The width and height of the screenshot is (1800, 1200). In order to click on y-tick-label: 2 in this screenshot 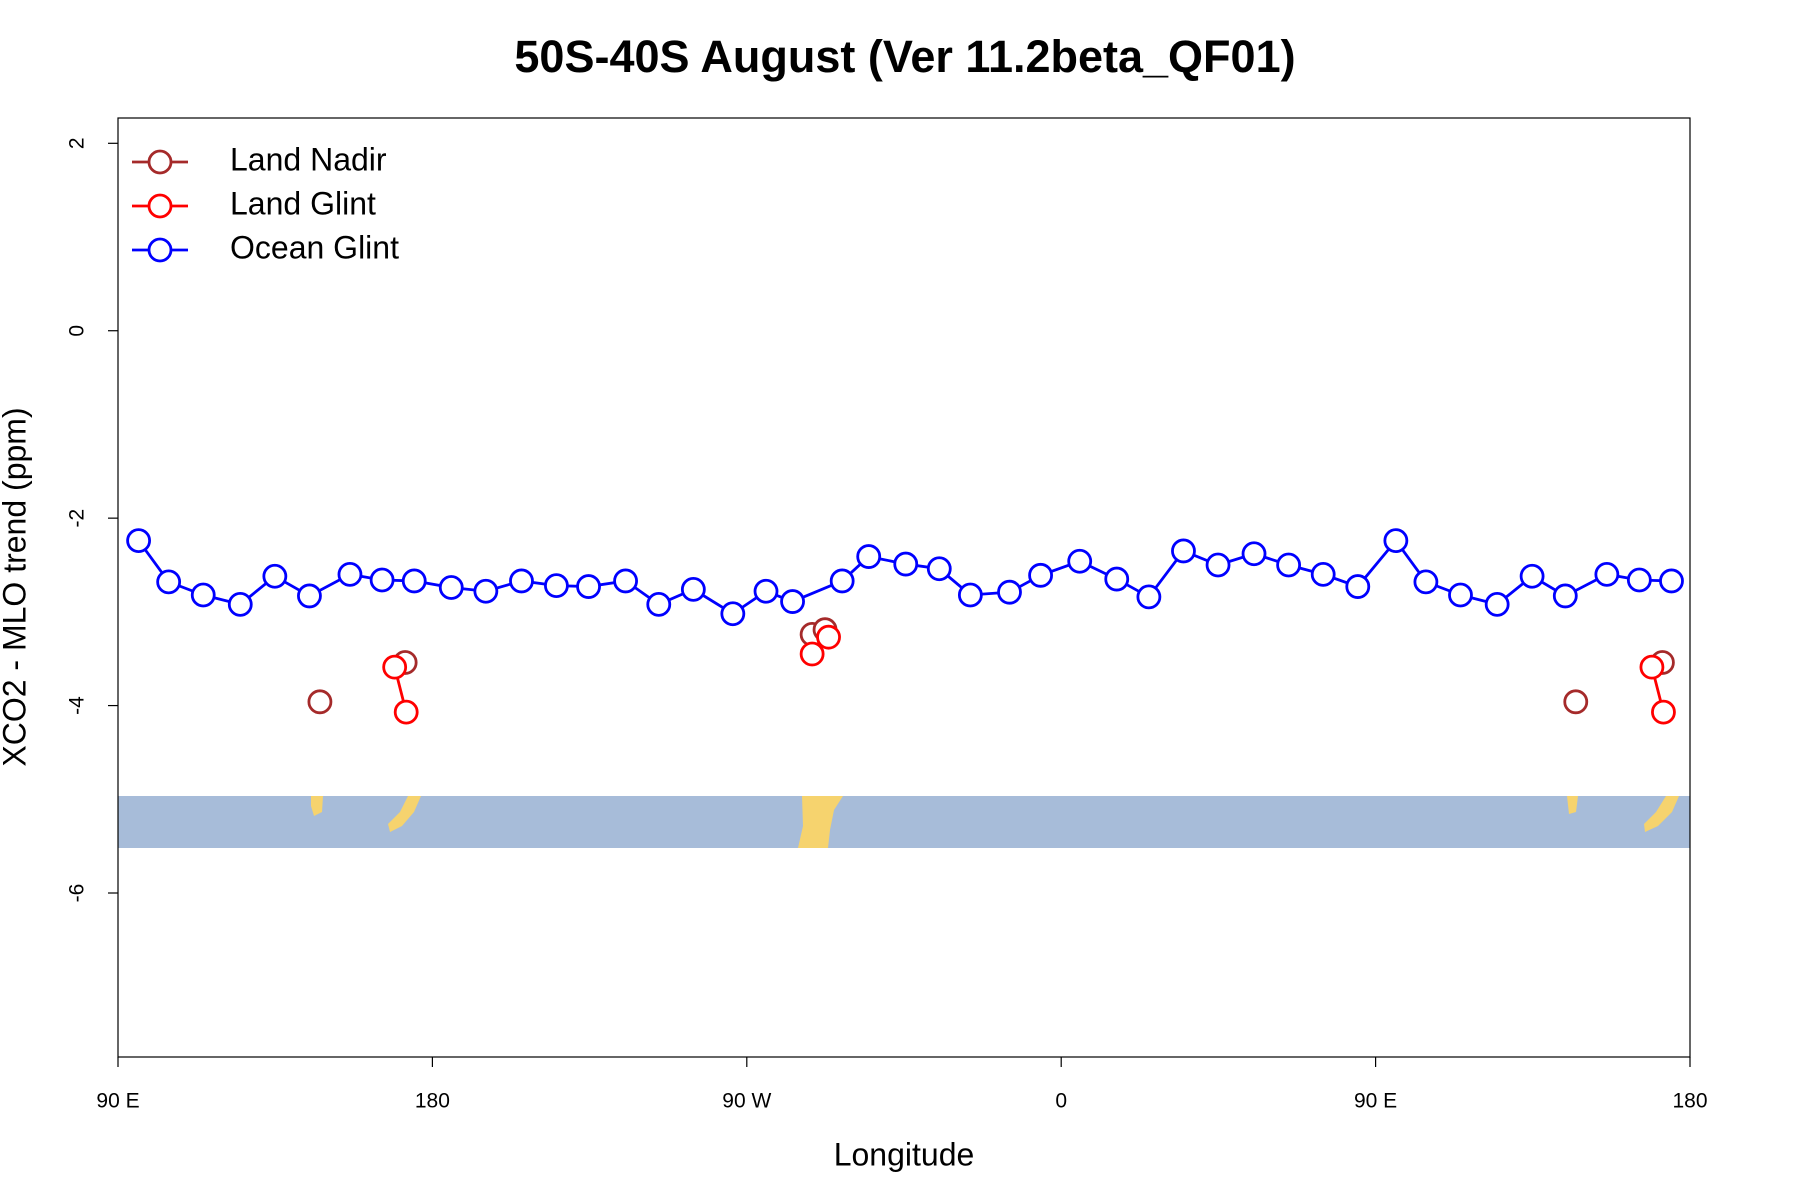, I will do `click(77, 143)`.